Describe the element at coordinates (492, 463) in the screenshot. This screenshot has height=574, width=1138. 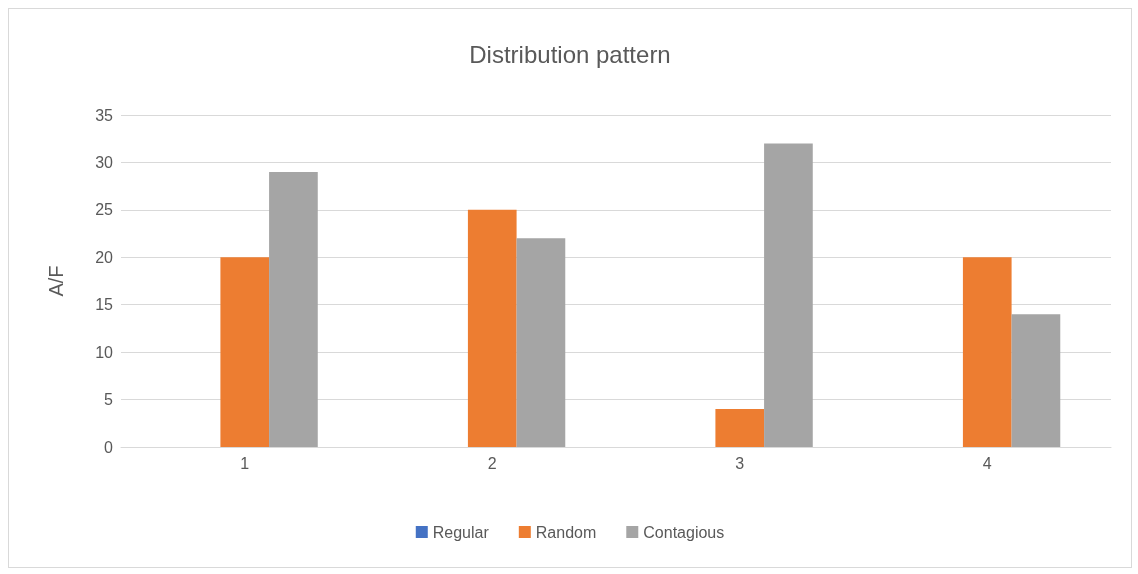
I see `x-tick-label: 2` at that location.